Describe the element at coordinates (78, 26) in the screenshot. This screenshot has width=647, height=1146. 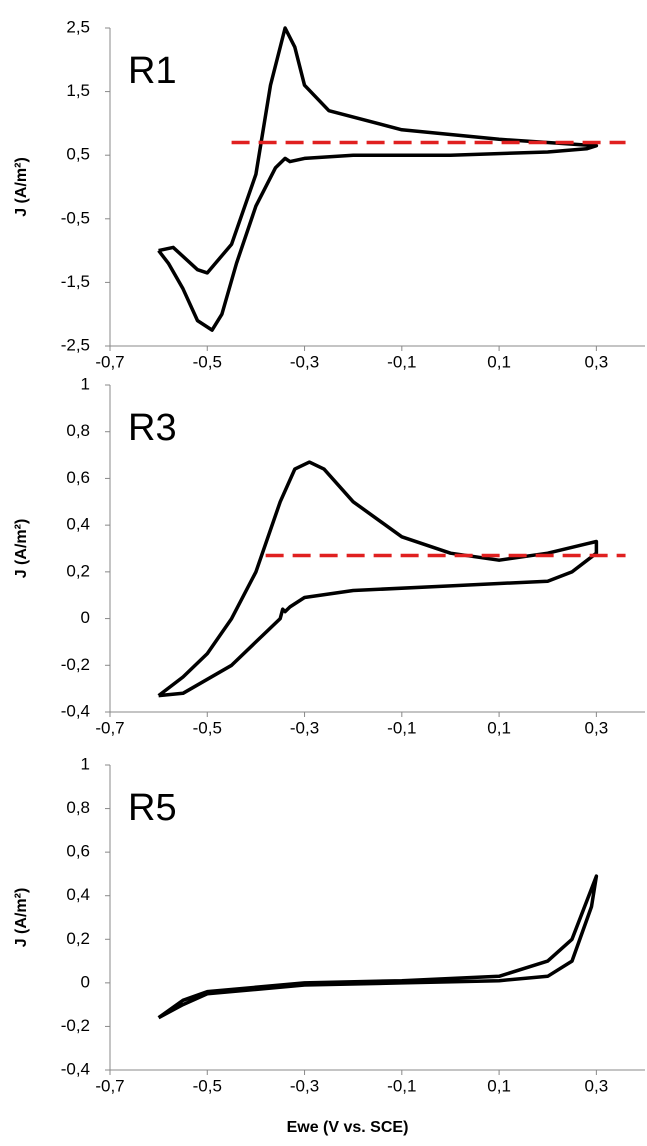
I see `y-tick-label: 2,5` at that location.